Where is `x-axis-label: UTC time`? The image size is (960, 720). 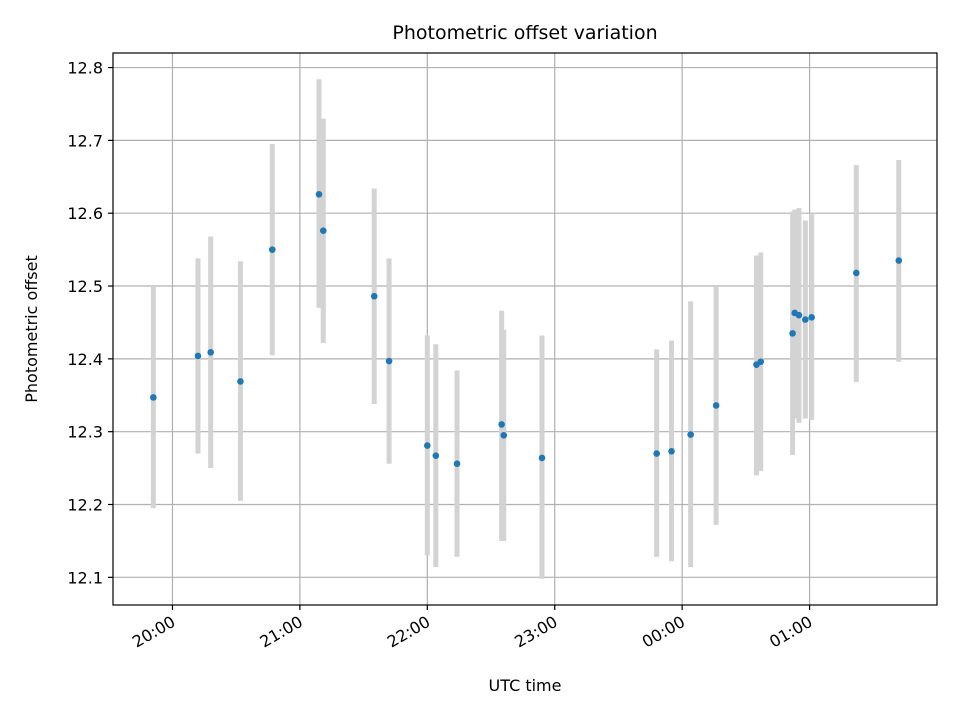 x-axis-label: UTC time is located at coordinates (525, 685).